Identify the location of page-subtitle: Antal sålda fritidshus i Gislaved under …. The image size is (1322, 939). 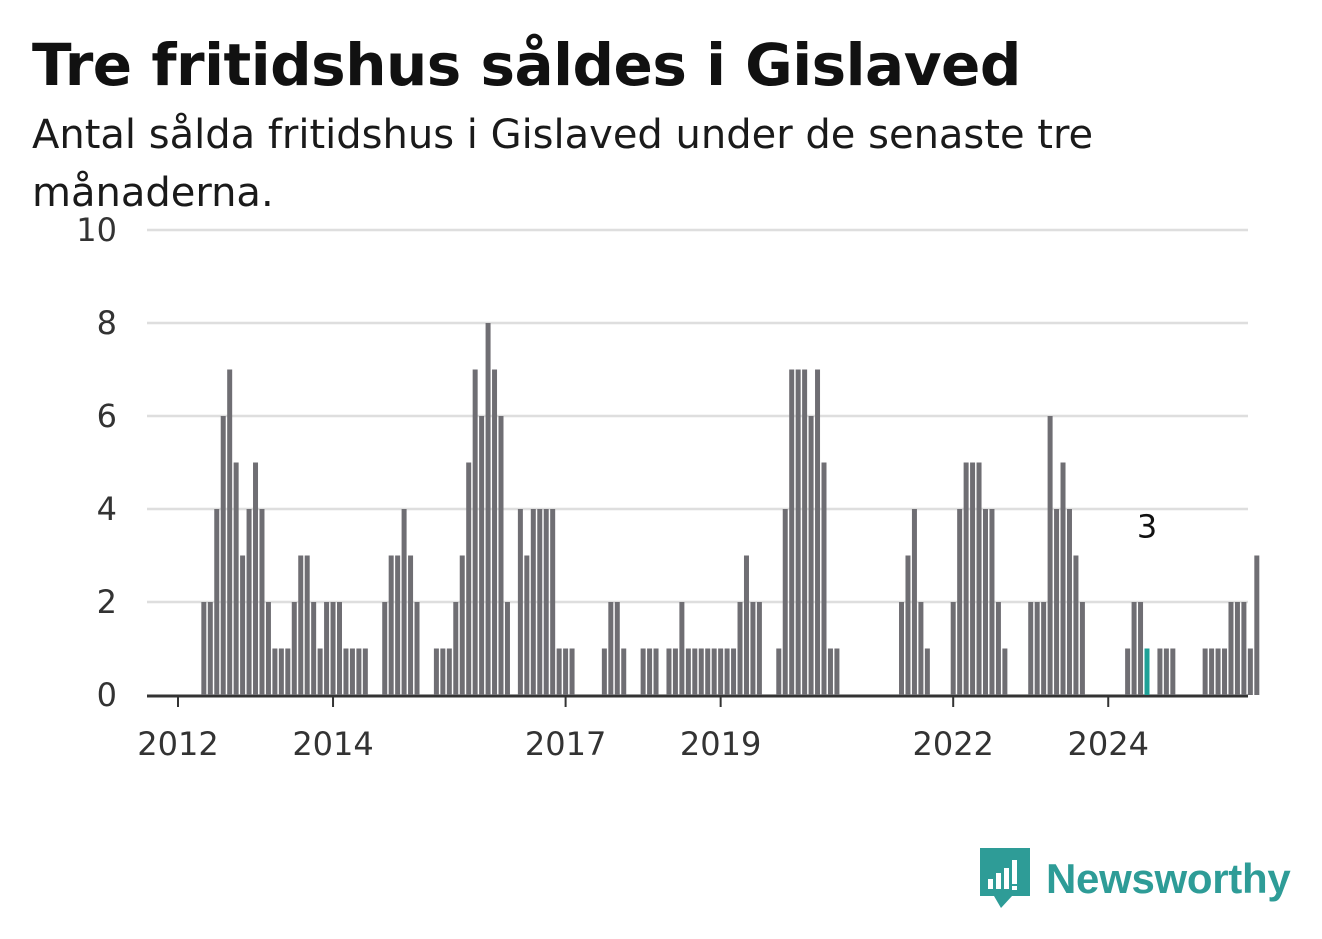
(563, 164).